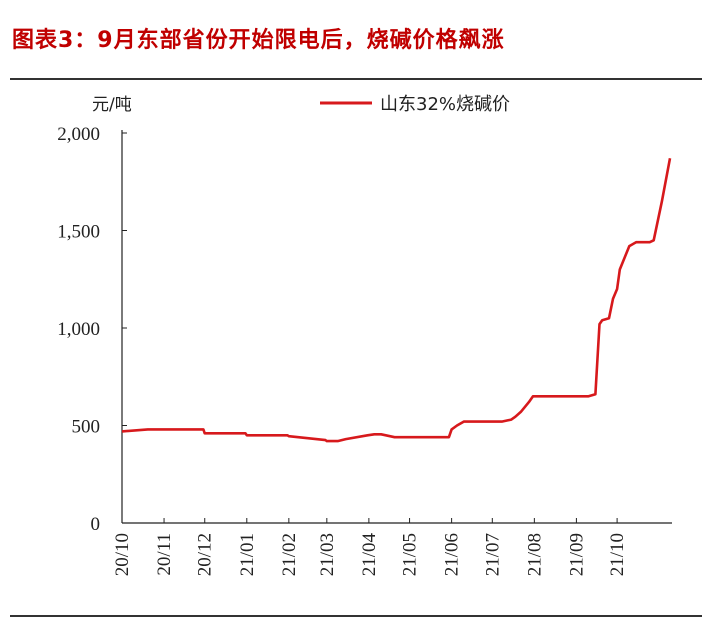 The image size is (712, 632). Describe the element at coordinates (122, 554) in the screenshot. I see `x-tick-label: 20/10` at that location.